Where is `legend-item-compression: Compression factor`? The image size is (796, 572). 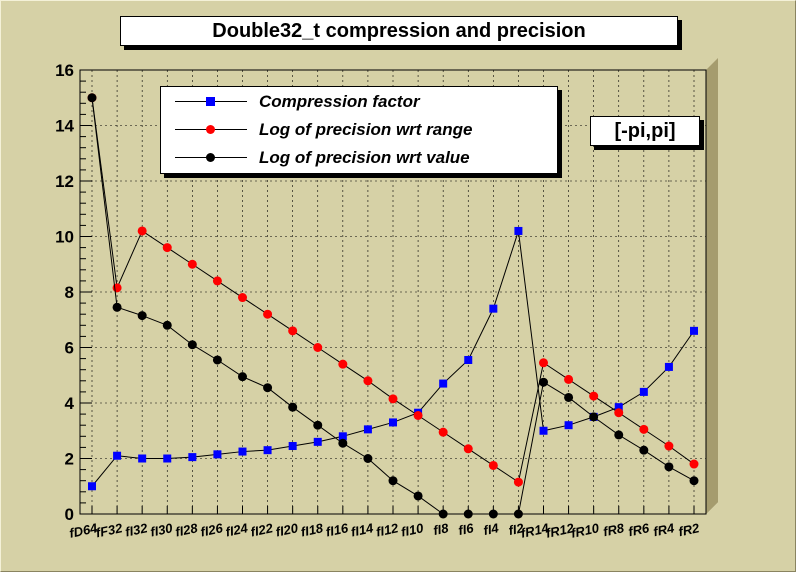 legend-item-compression: Compression factor is located at coordinates (359, 102).